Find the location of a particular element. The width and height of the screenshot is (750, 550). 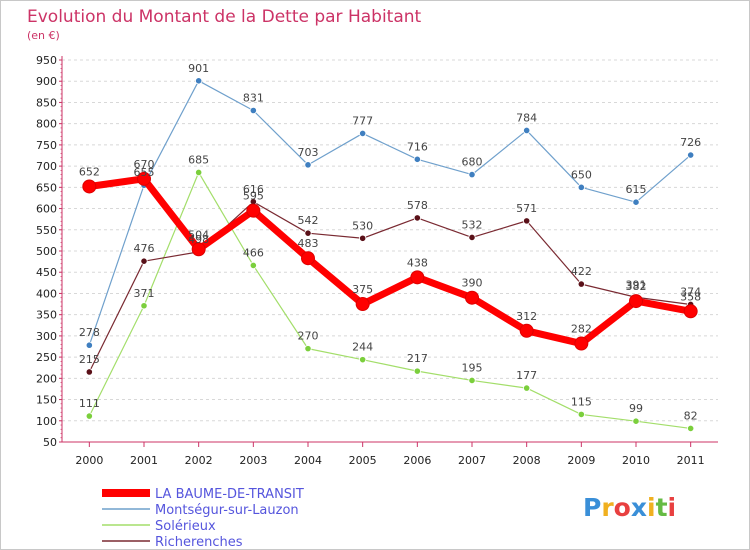

data-label: 422 is located at coordinates (581, 271).